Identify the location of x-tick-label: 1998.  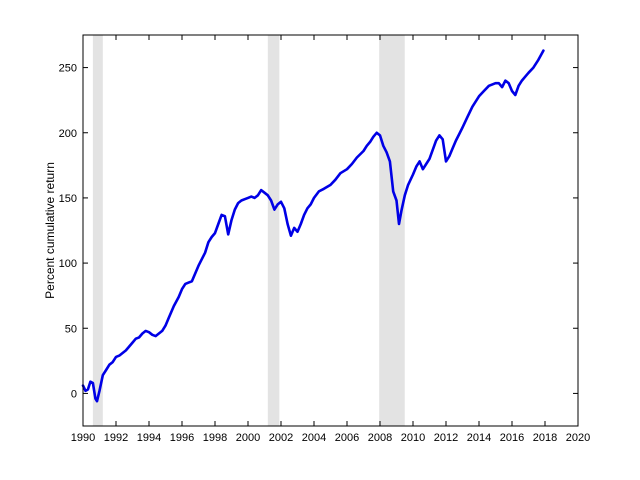
(215, 438).